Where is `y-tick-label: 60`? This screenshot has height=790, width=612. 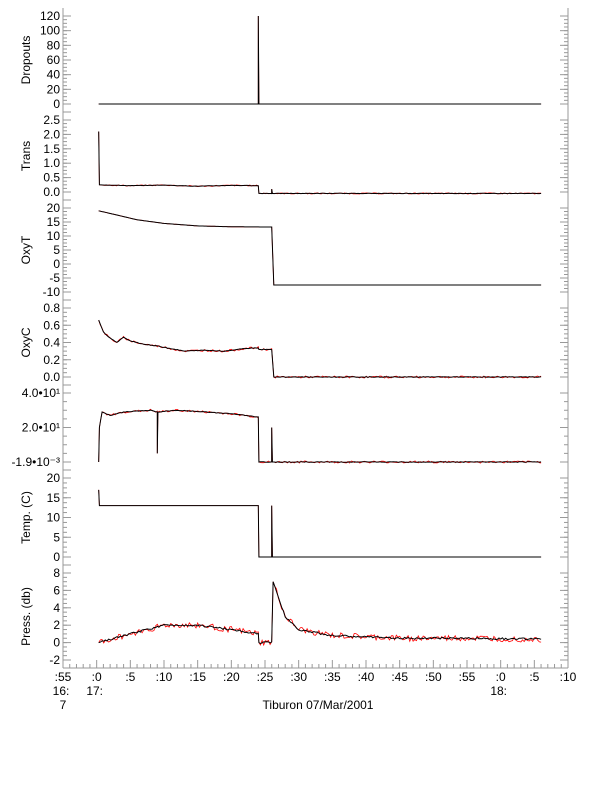 y-tick-label: 60 is located at coordinates (54, 60).